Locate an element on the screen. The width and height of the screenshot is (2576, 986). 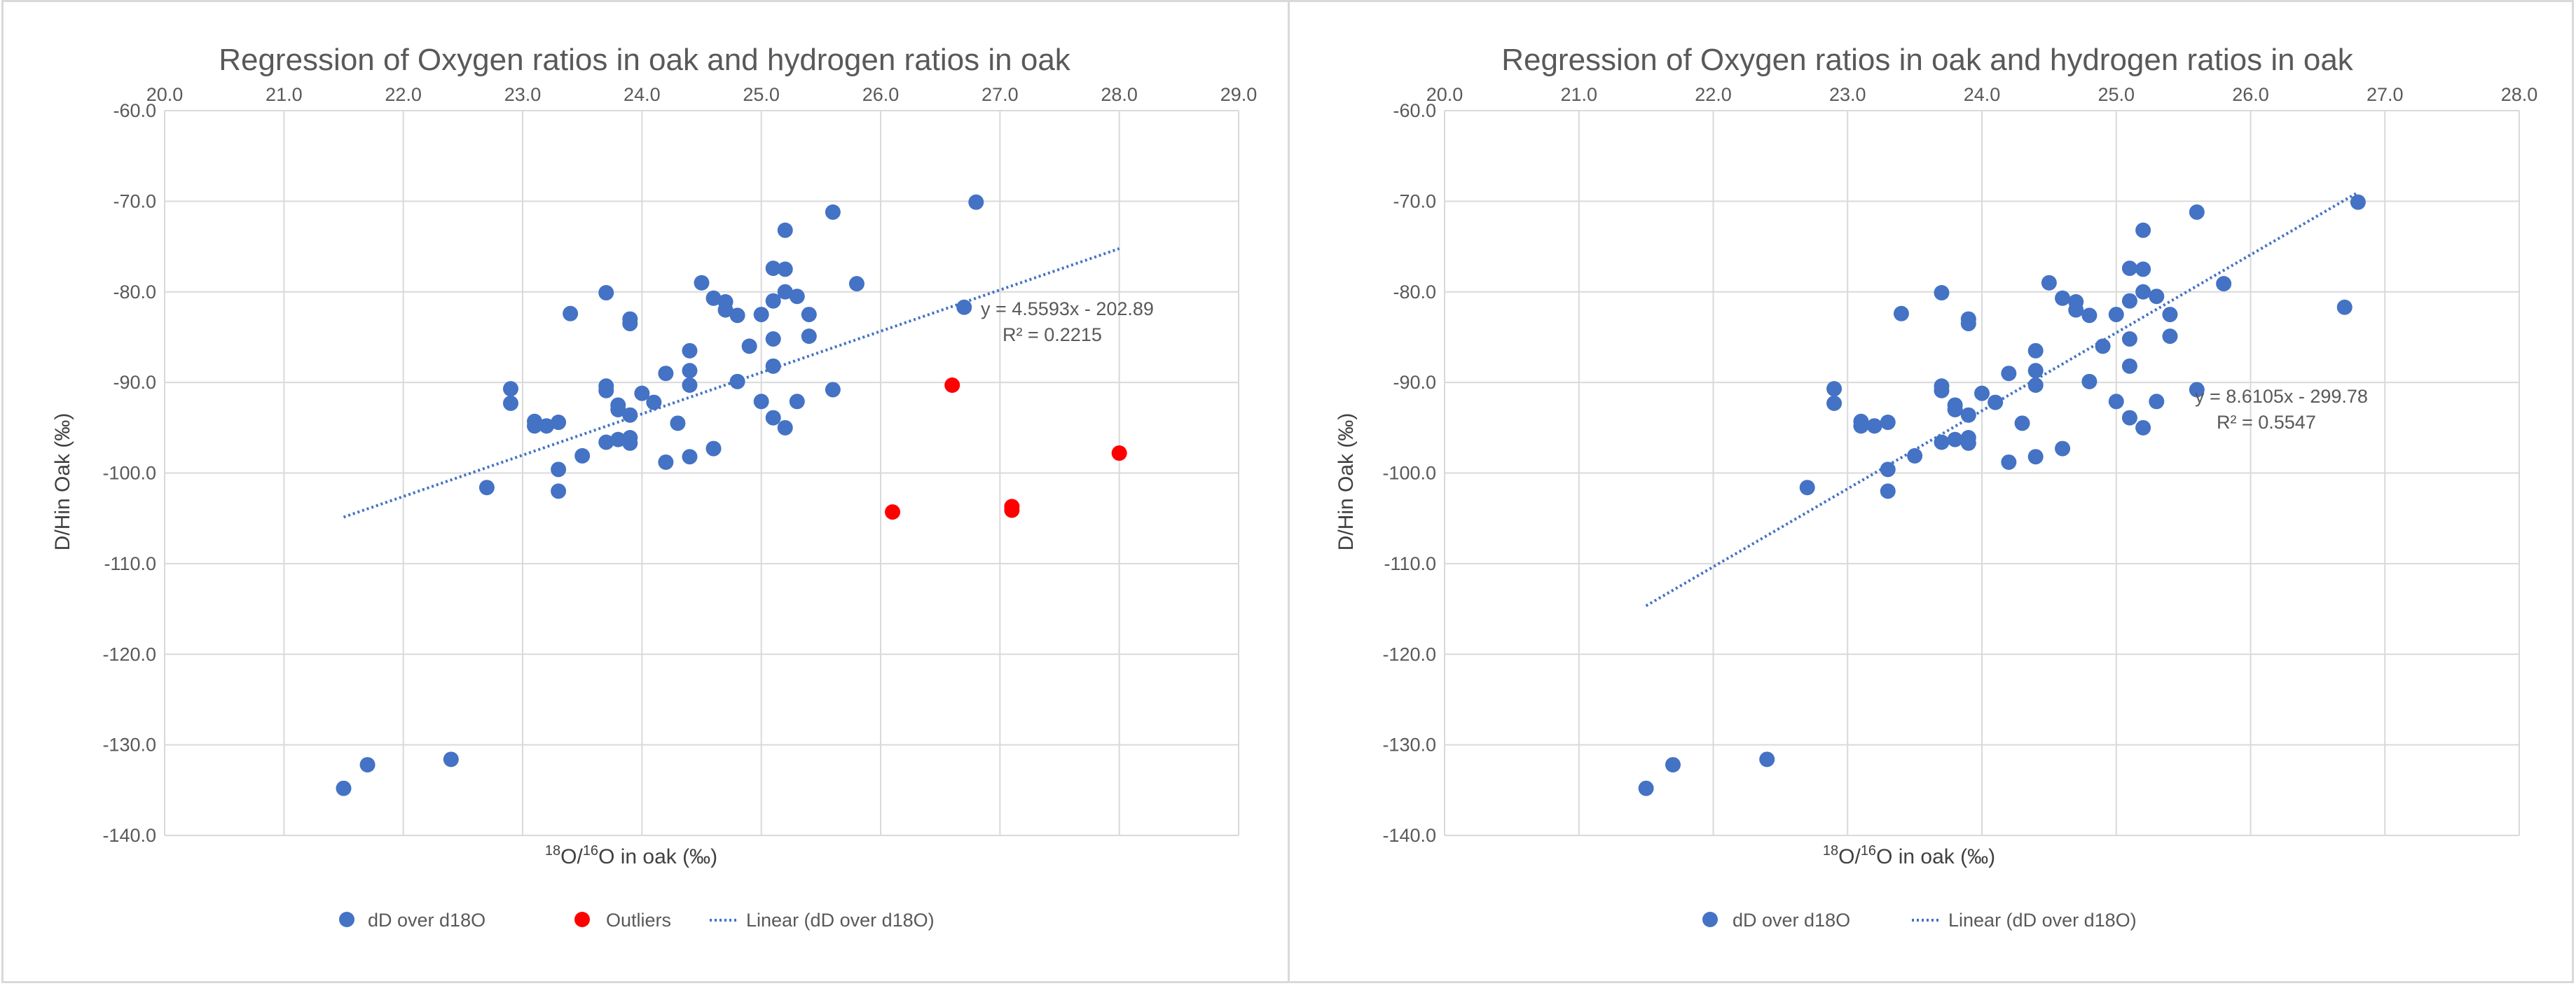
legend-series-marker is located at coordinates (346, 920).